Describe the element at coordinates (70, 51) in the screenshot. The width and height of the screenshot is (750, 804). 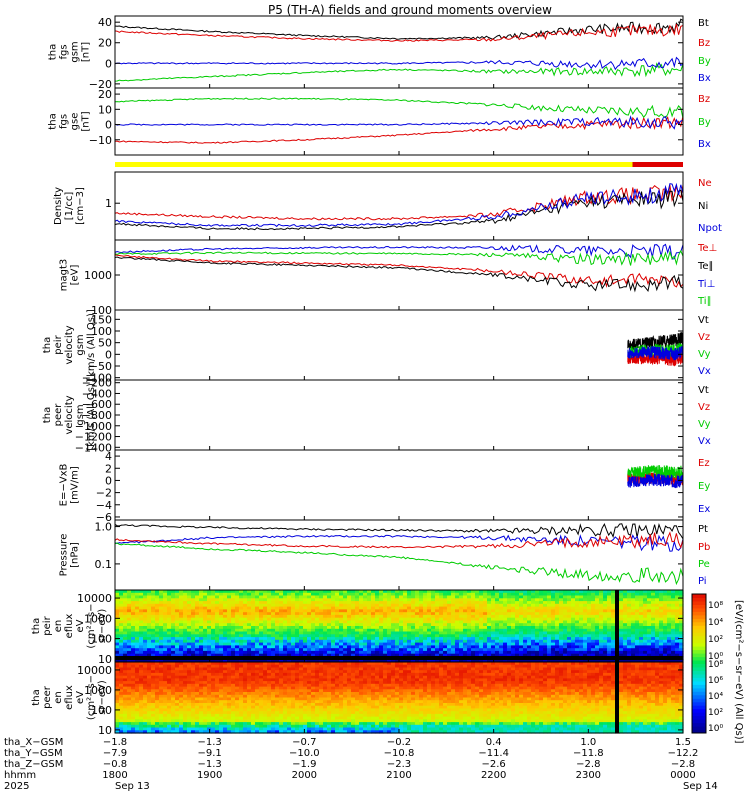
I see `panel-ylabel: thafgsgsm[nT]` at that location.